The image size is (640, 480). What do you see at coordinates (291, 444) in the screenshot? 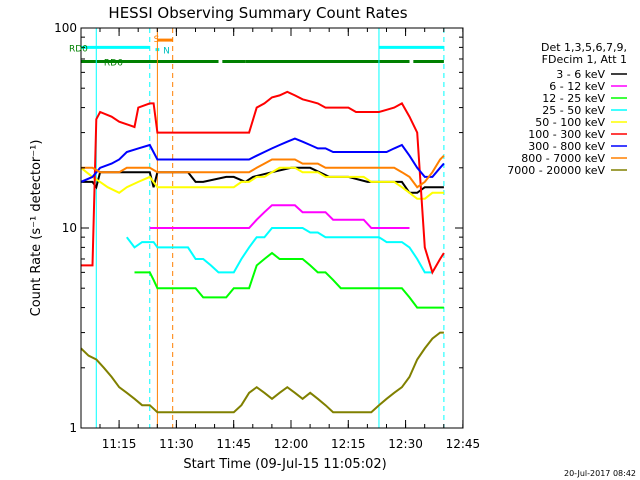
I see `x-tick-label: 12:00` at bounding box center [291, 444].